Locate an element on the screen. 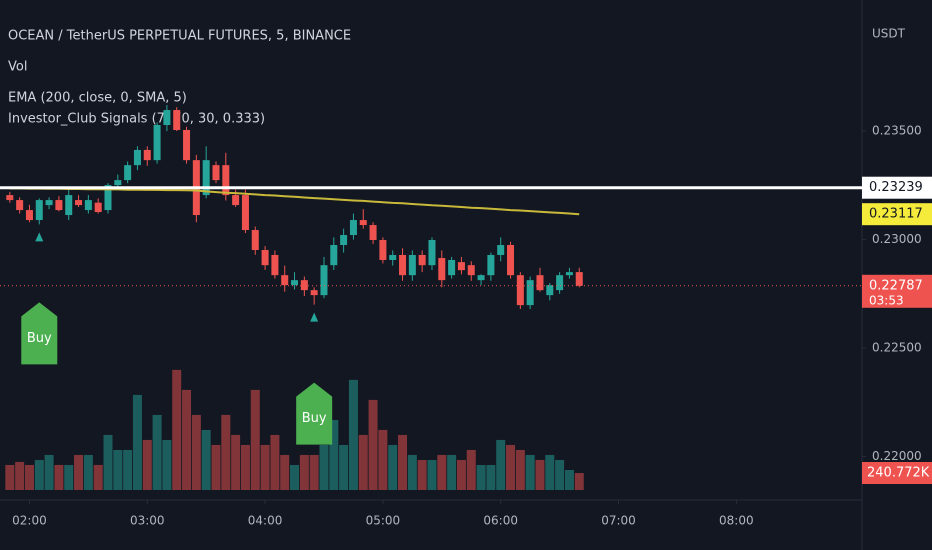 Image resolution: width=932 pixels, height=550 pixels. price-line-label: 0.23239 is located at coordinates (896, 187).